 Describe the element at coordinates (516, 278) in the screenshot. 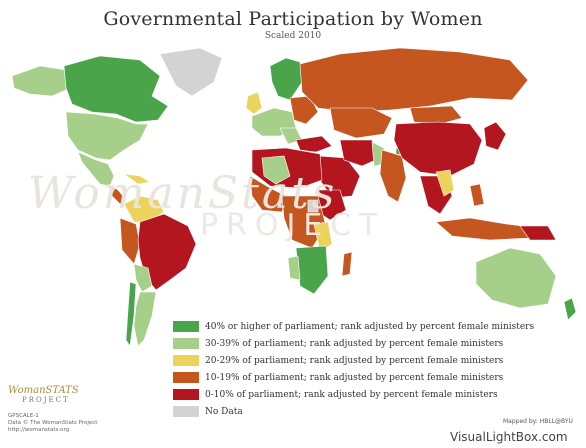

I see `region-australia` at that location.